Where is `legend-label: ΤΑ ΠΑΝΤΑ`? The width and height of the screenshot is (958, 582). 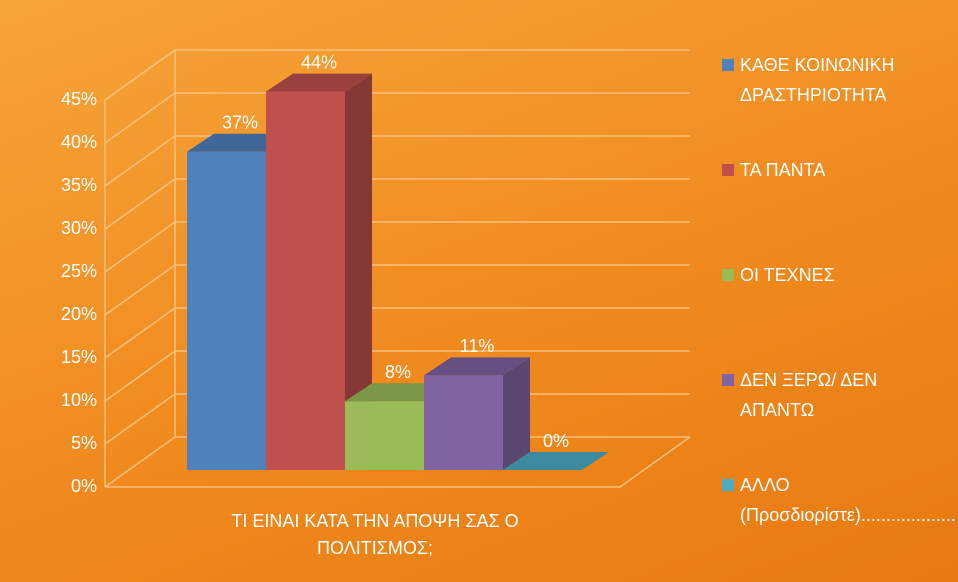
legend-label: ΤΑ ΠΑΝΤΑ is located at coordinates (783, 170).